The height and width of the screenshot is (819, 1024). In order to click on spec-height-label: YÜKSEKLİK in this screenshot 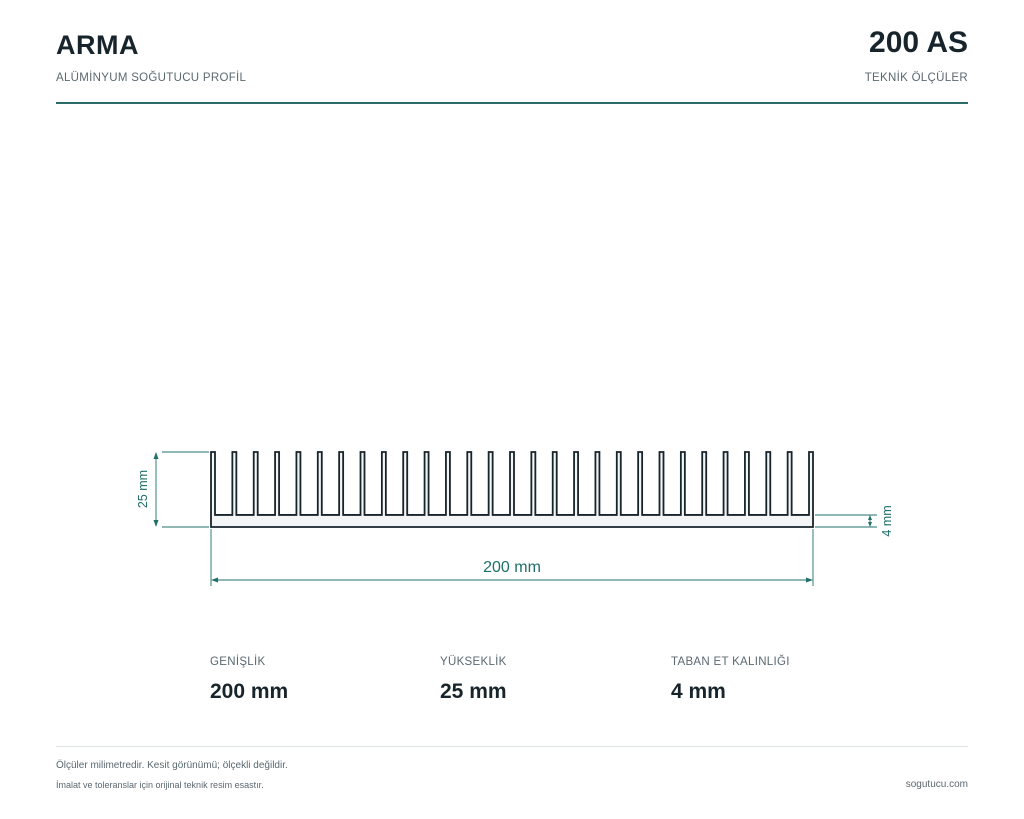, I will do `click(473, 662)`.